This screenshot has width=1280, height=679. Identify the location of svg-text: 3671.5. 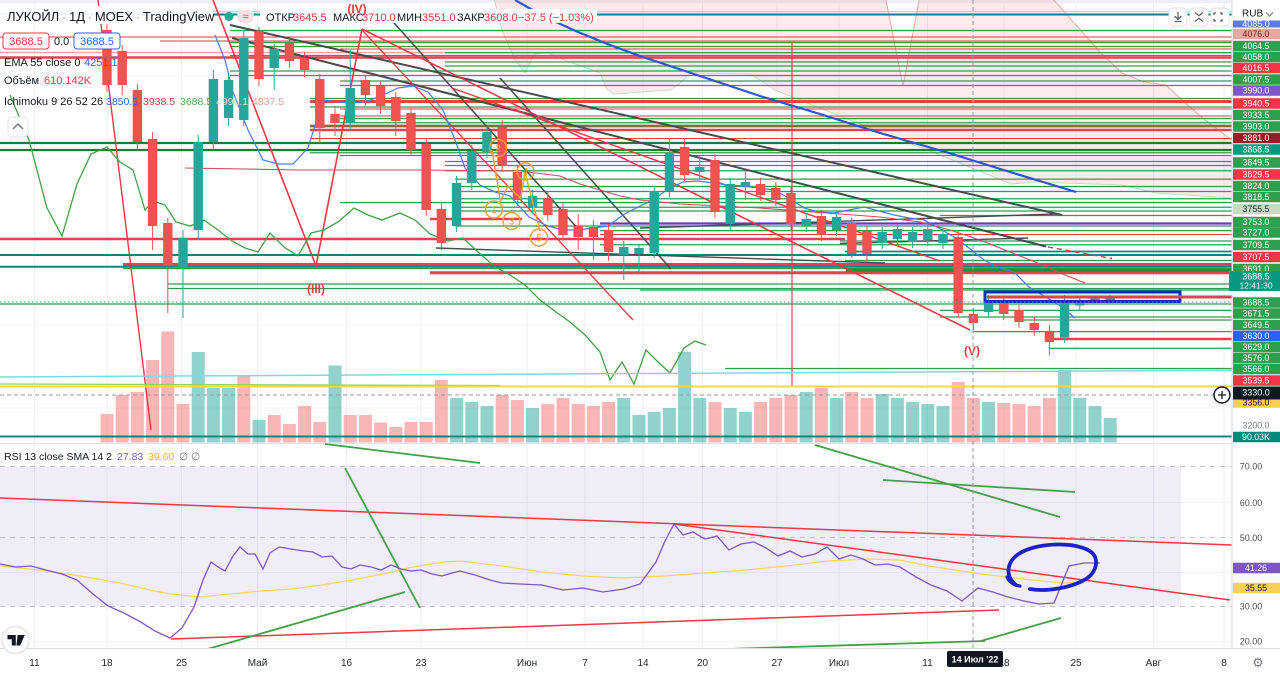
(1256, 314).